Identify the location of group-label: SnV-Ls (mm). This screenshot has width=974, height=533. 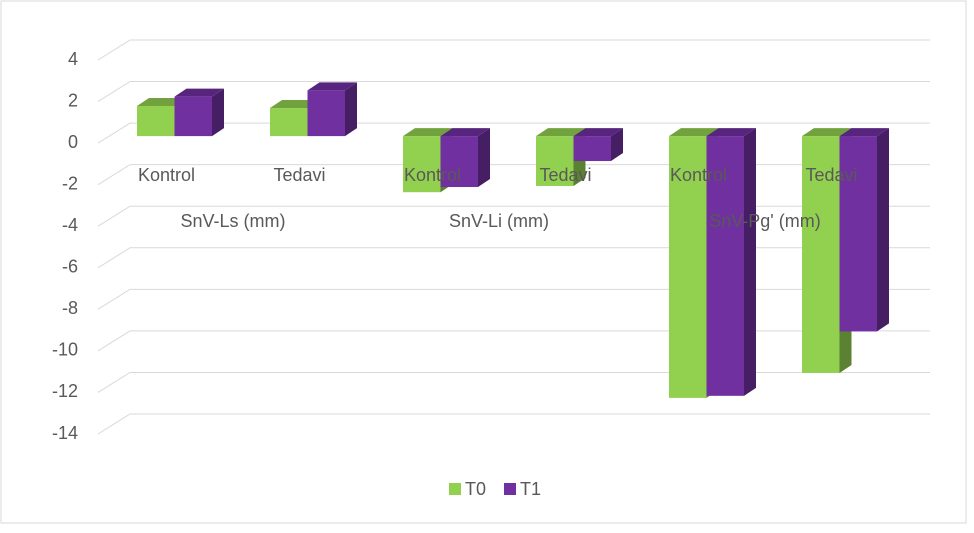
(232, 221).